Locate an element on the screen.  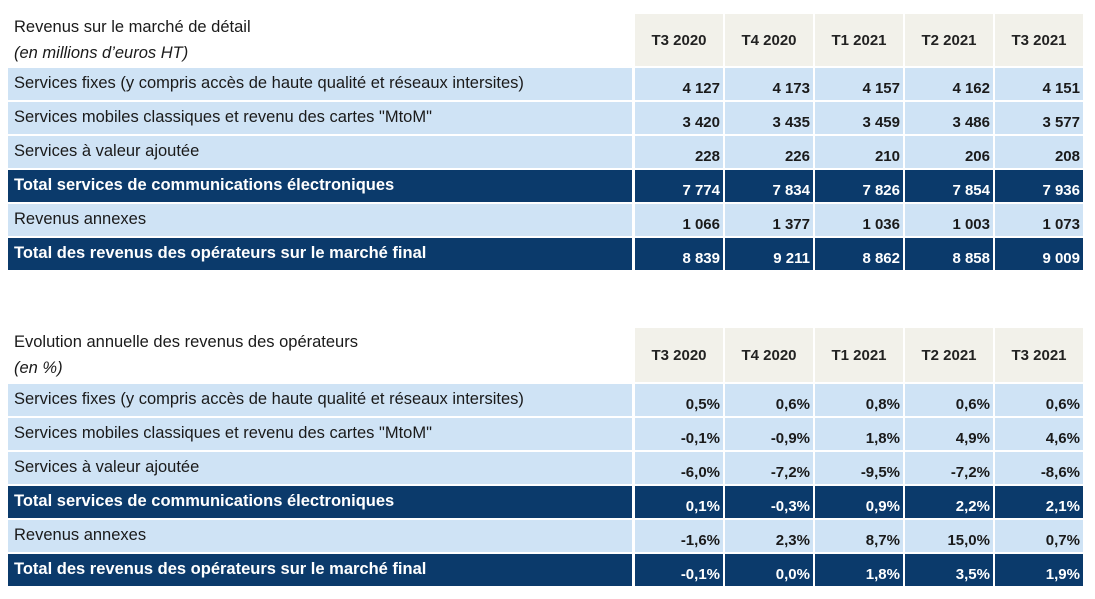
table-cell: 3 435 is located at coordinates (769, 118).